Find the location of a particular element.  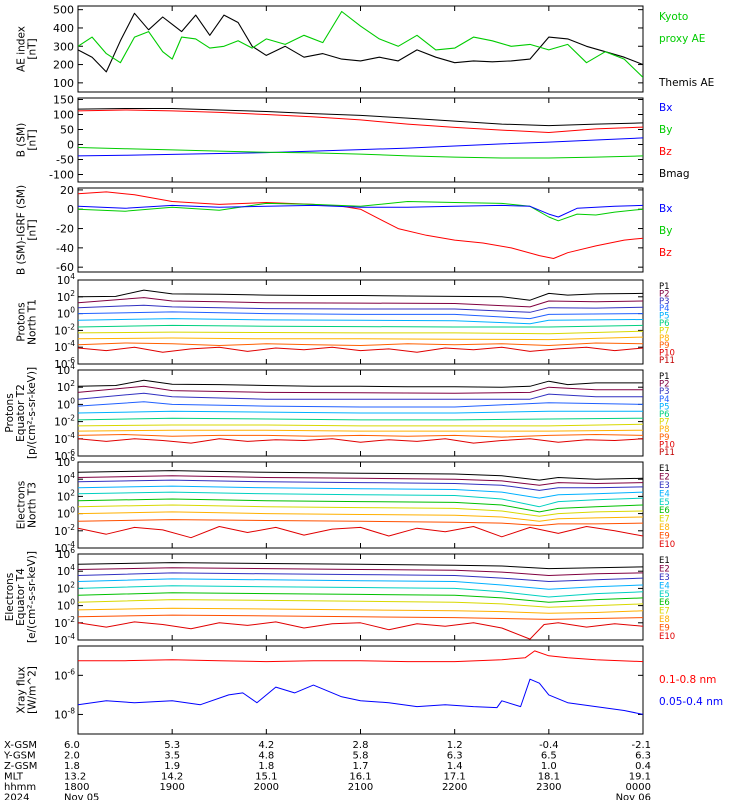

y-tick-label: 0 is located at coordinates (70, 145).